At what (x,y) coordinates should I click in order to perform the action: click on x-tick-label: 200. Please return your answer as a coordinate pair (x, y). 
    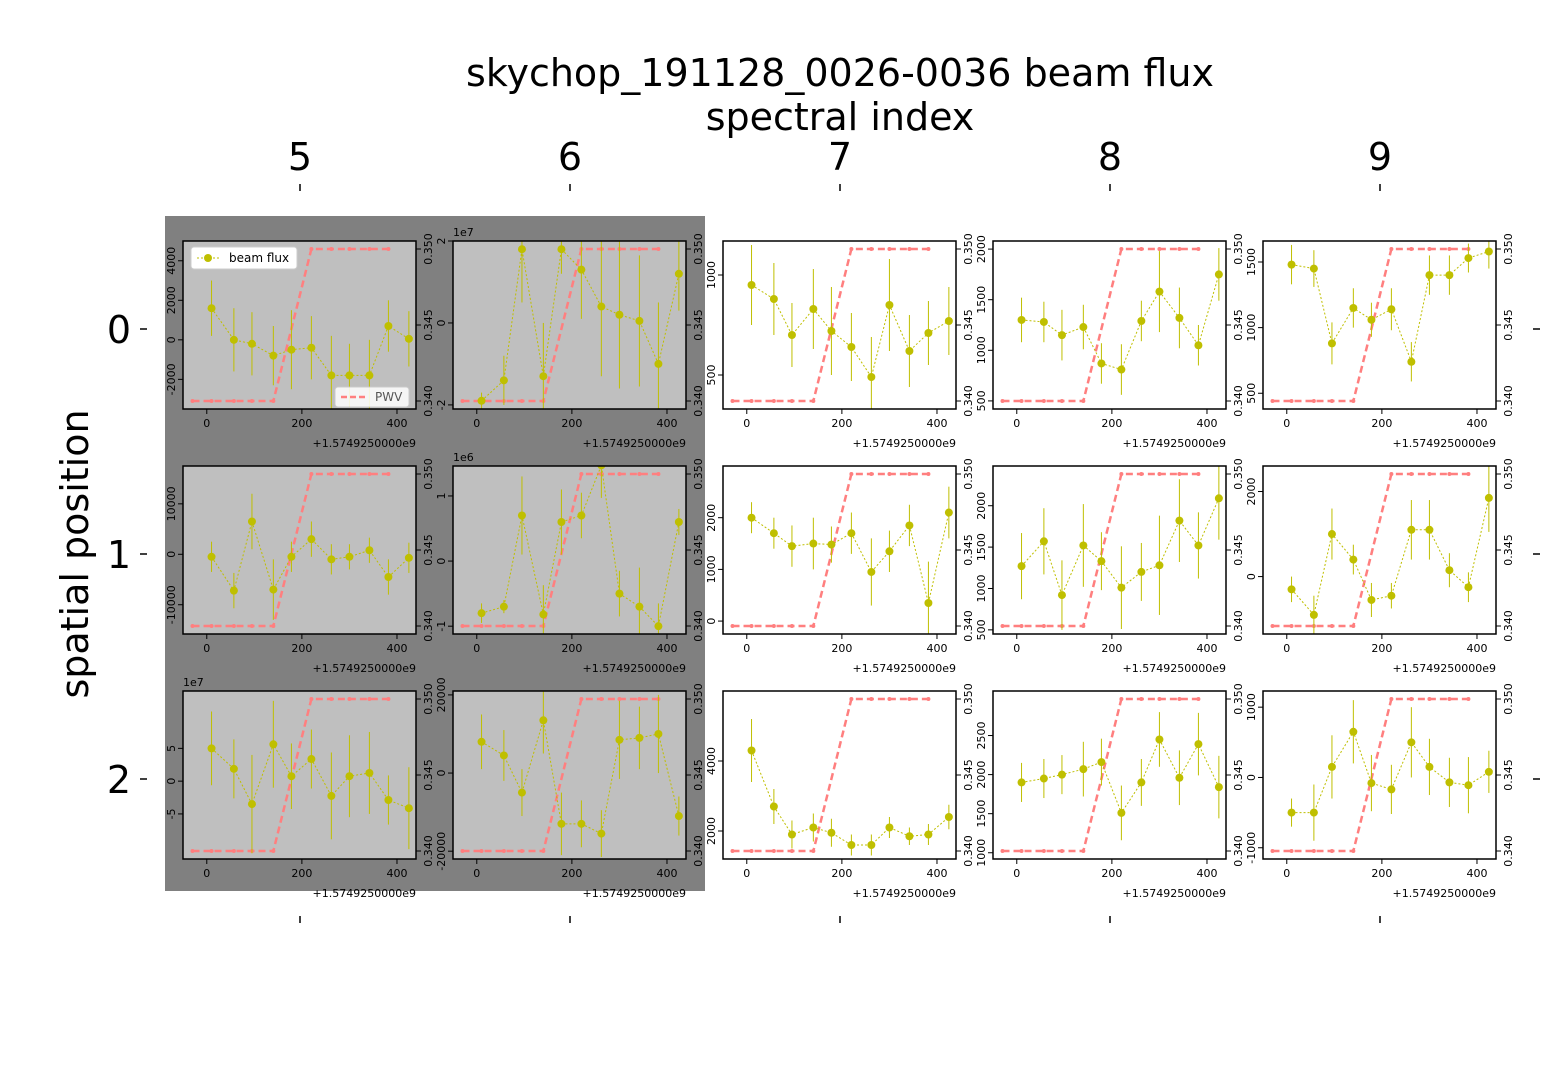
    Looking at the image, I should click on (301, 873).